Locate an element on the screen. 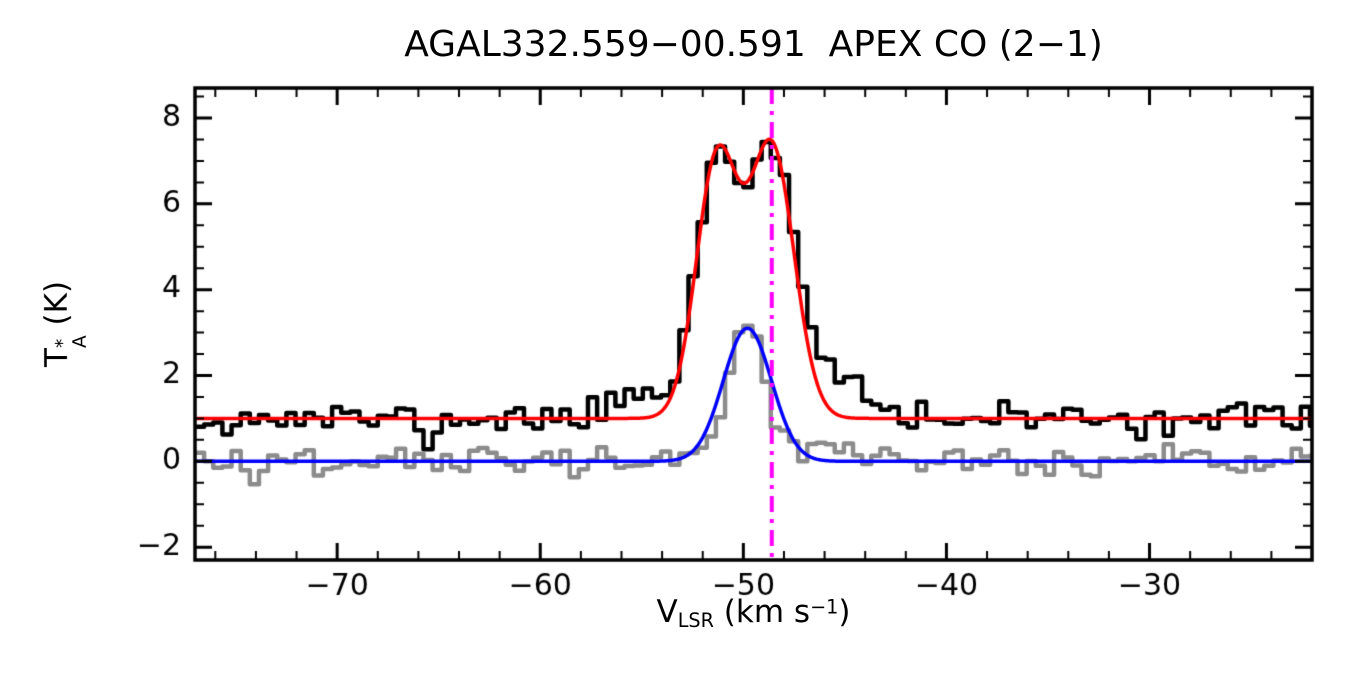  x-axis-label: VLSR (km s−1) is located at coordinates (753, 613).